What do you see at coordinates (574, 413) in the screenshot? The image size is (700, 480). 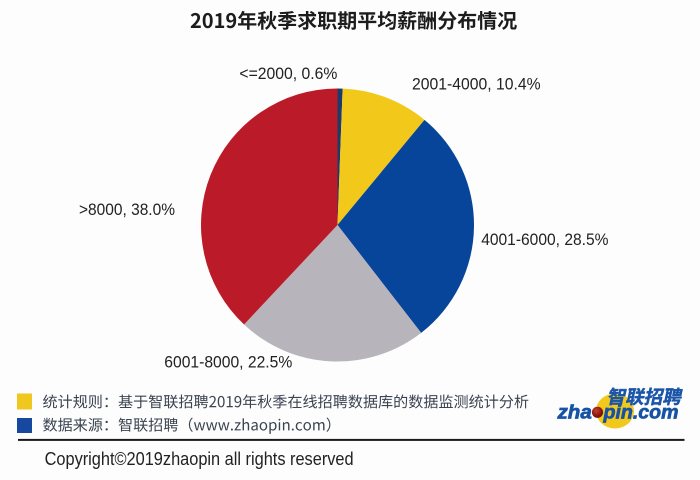 I see `svg-text: zha` at bounding box center [574, 413].